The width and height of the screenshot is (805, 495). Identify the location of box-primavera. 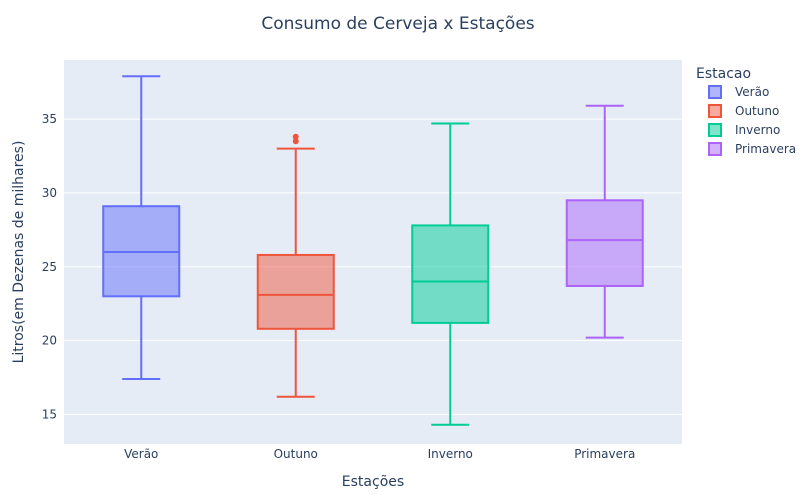
(604, 221).